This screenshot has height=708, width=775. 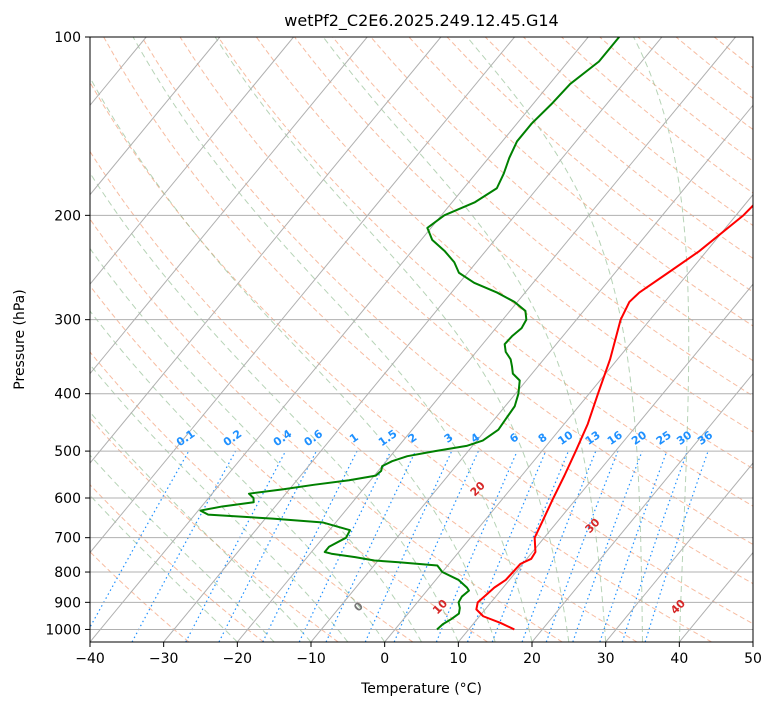 I want to click on y-tick-label: 500, so click(x=67, y=452).